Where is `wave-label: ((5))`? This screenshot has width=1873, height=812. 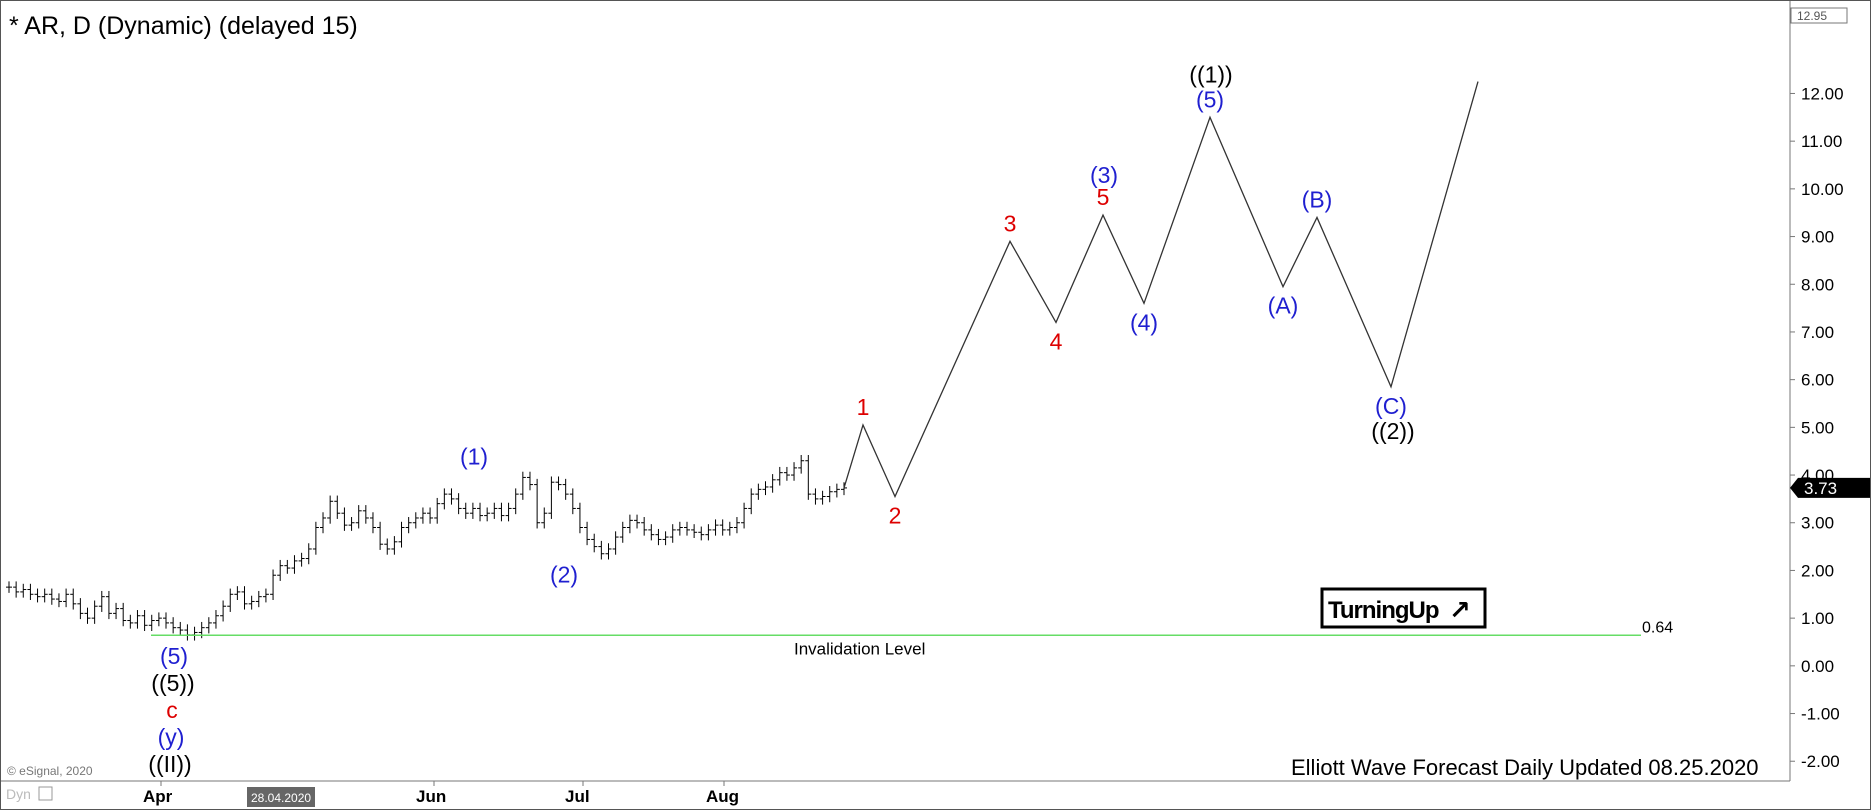 wave-label: ((5)) is located at coordinates (172, 683).